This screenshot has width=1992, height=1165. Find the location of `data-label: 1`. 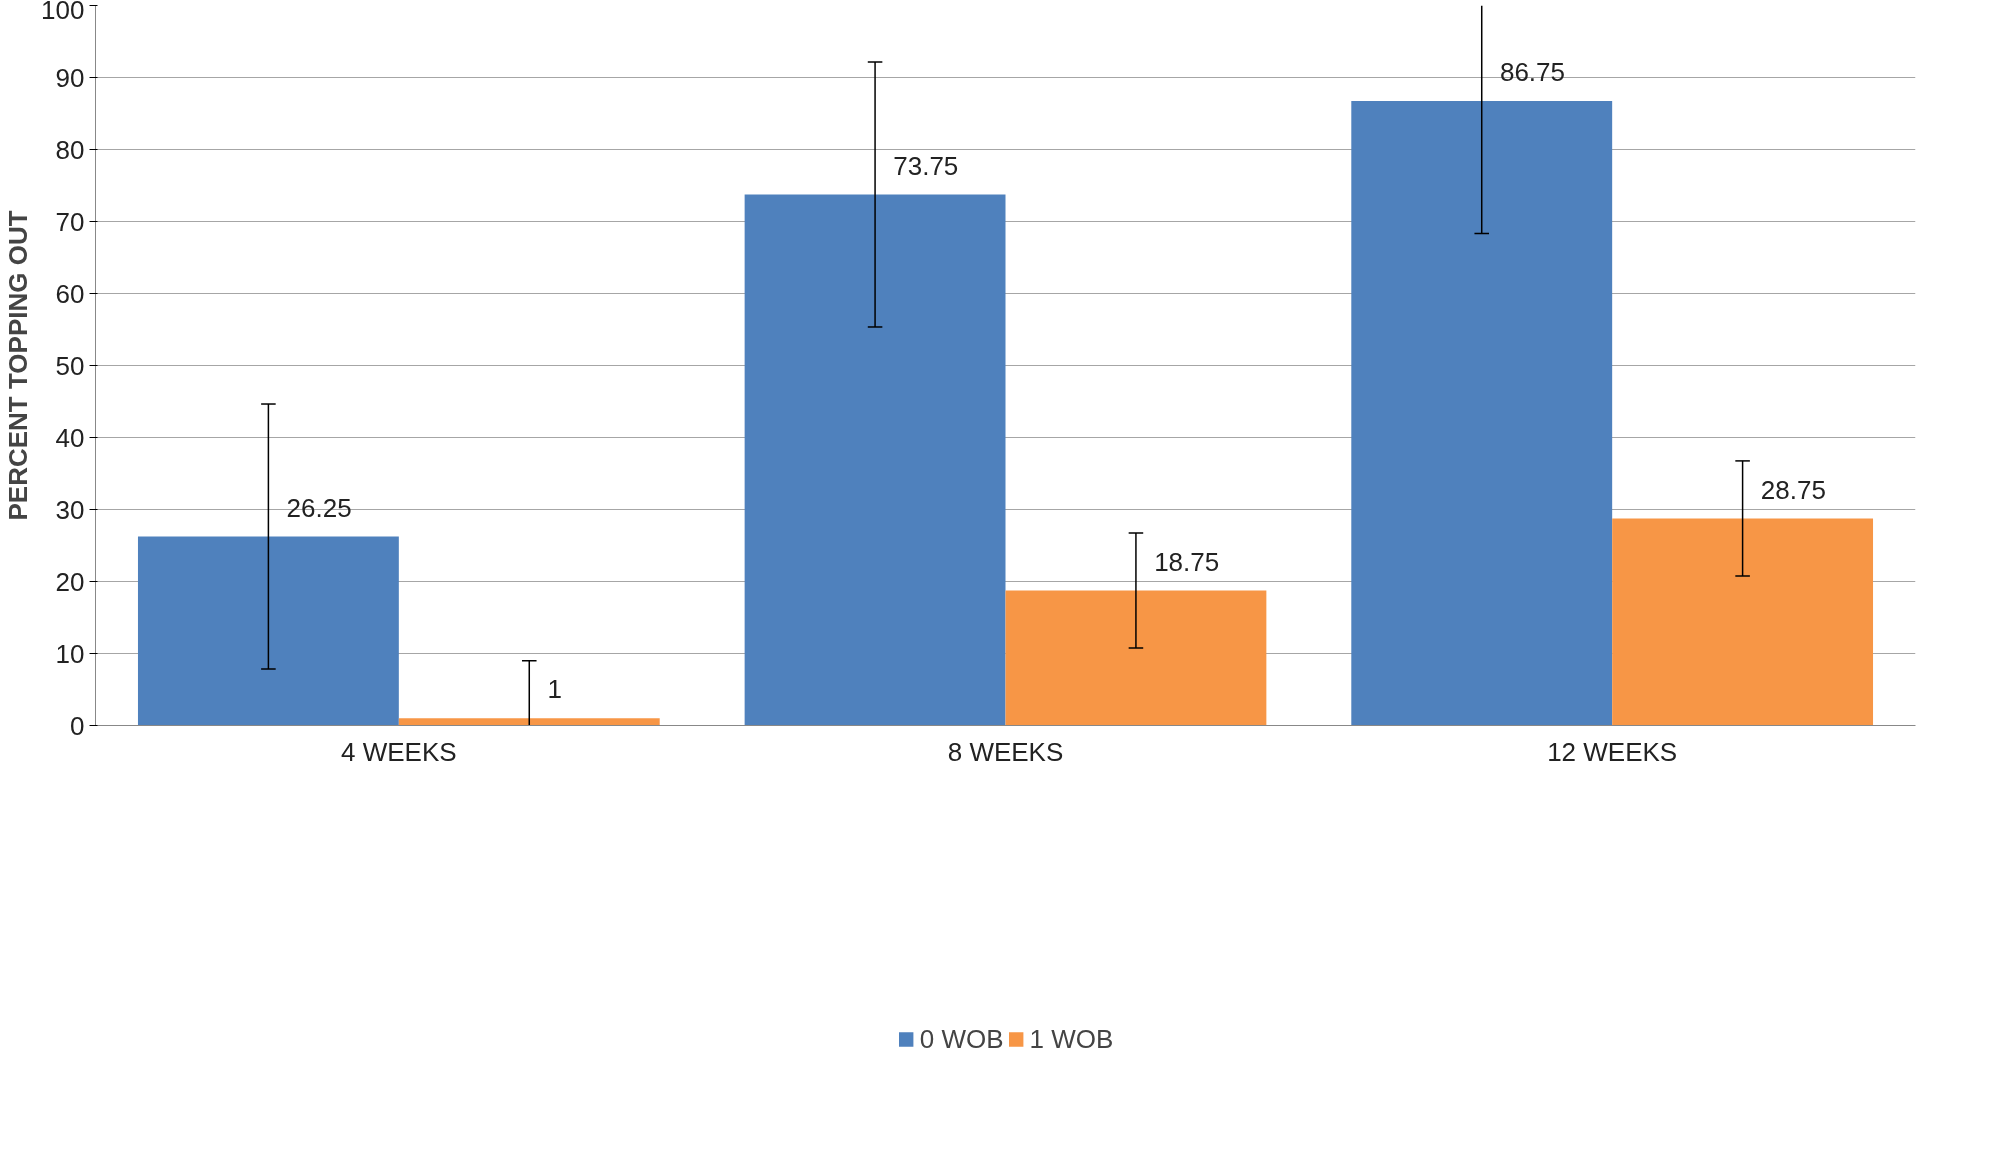

data-label: 1 is located at coordinates (554, 689).